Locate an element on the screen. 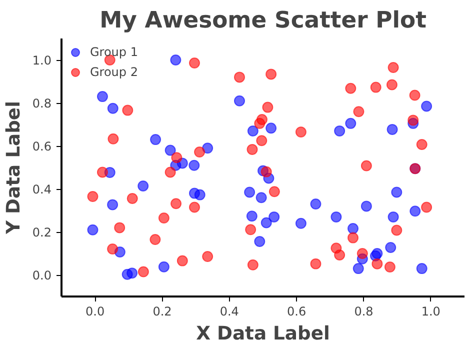 The width and height of the screenshot is (474, 347). x-tick-label: 0.6 is located at coordinates (296, 311).